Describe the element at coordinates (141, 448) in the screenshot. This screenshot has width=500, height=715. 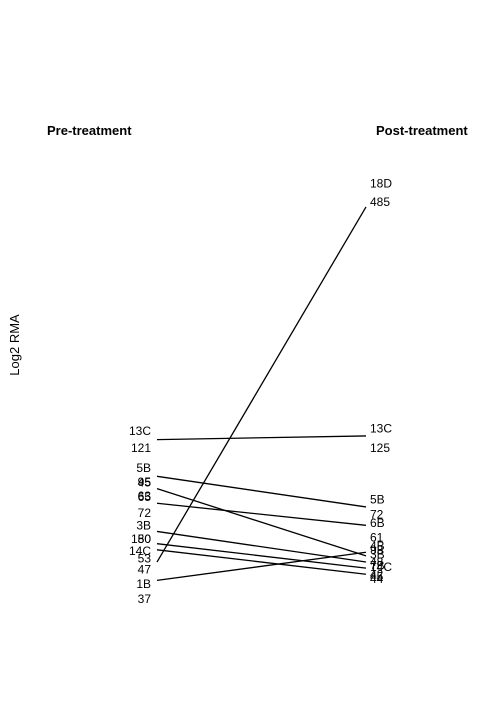
I see `pre-label-1: 121` at that location.